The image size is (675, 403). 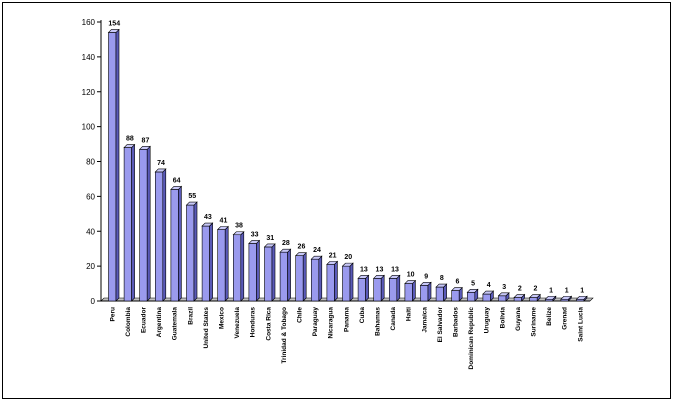 What do you see at coordinates (93, 301) in the screenshot?
I see `y-tick-label: 0` at bounding box center [93, 301].